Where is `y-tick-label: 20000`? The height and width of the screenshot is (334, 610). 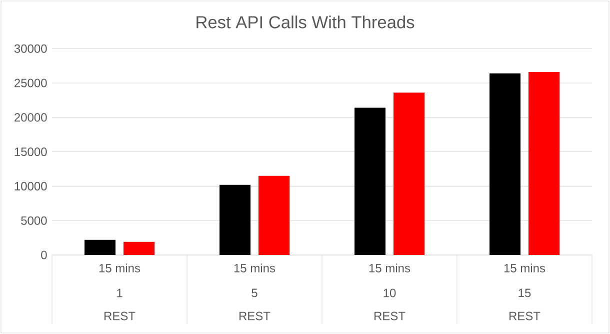
y-tick-label: 20000 is located at coordinates (30, 117).